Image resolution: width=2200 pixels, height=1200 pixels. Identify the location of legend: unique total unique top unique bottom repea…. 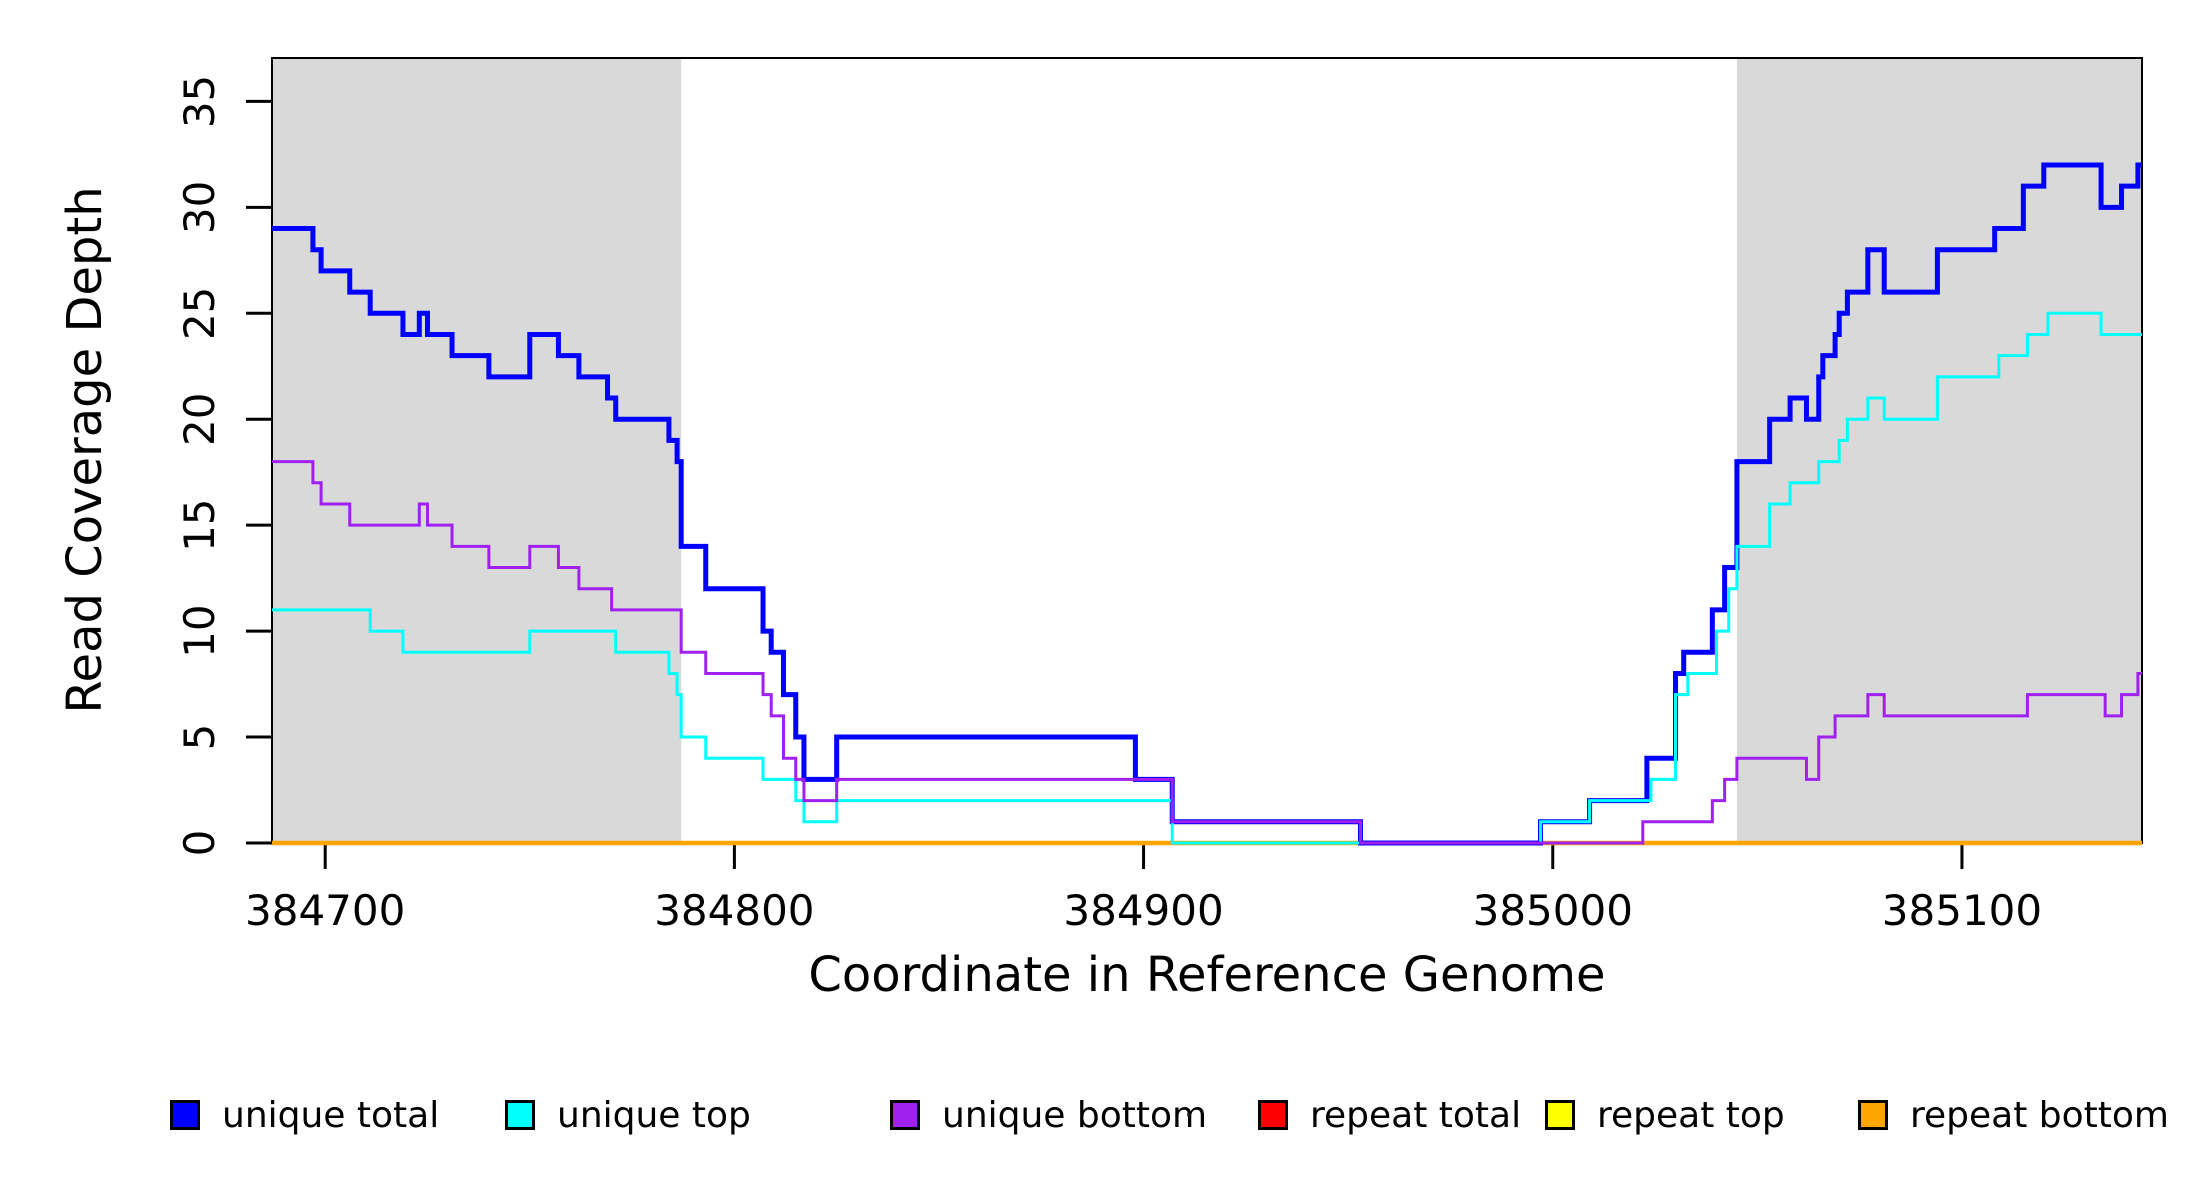
(1100, 1115).